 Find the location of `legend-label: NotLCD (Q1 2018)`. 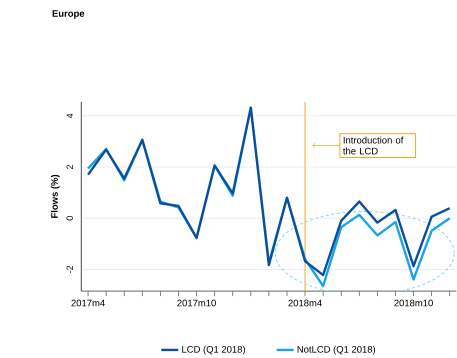

legend-label: NotLCD (Q1 2018) is located at coordinates (337, 350).